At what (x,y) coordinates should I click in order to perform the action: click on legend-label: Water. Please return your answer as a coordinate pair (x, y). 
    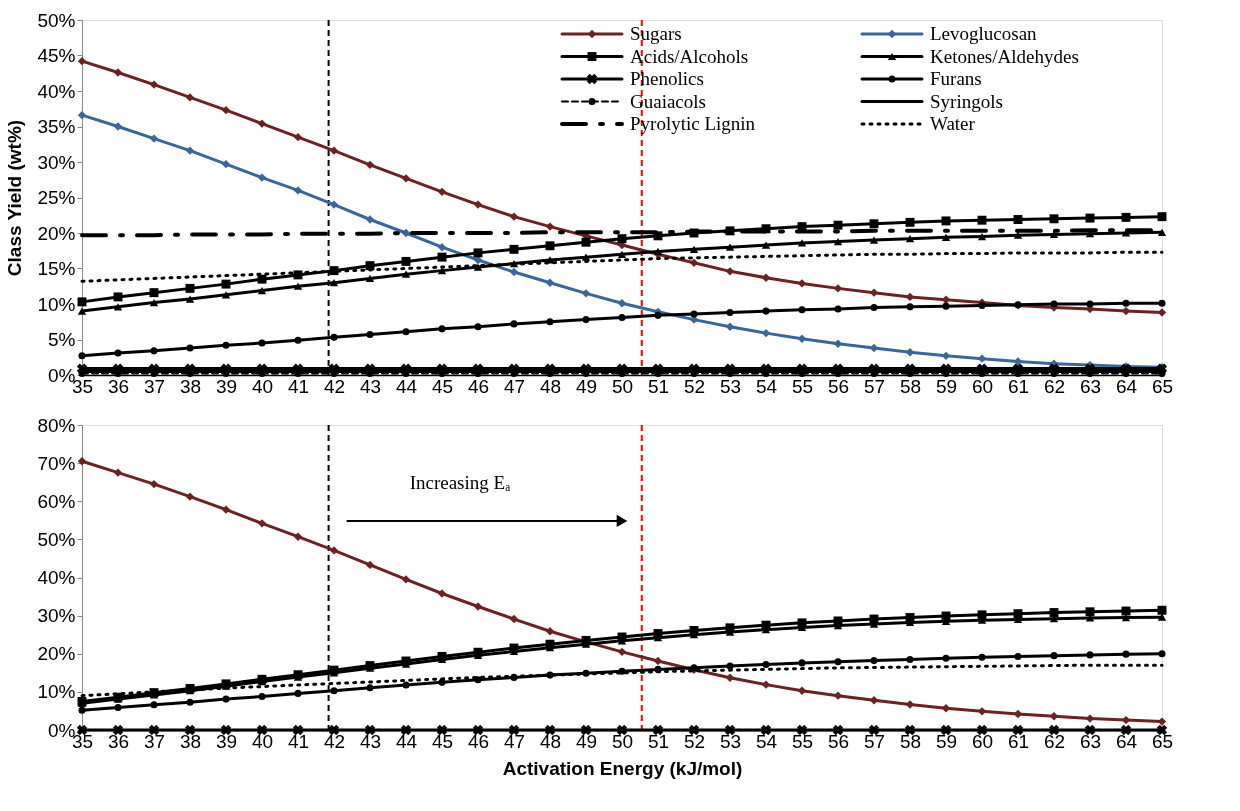
    Looking at the image, I should click on (953, 123).